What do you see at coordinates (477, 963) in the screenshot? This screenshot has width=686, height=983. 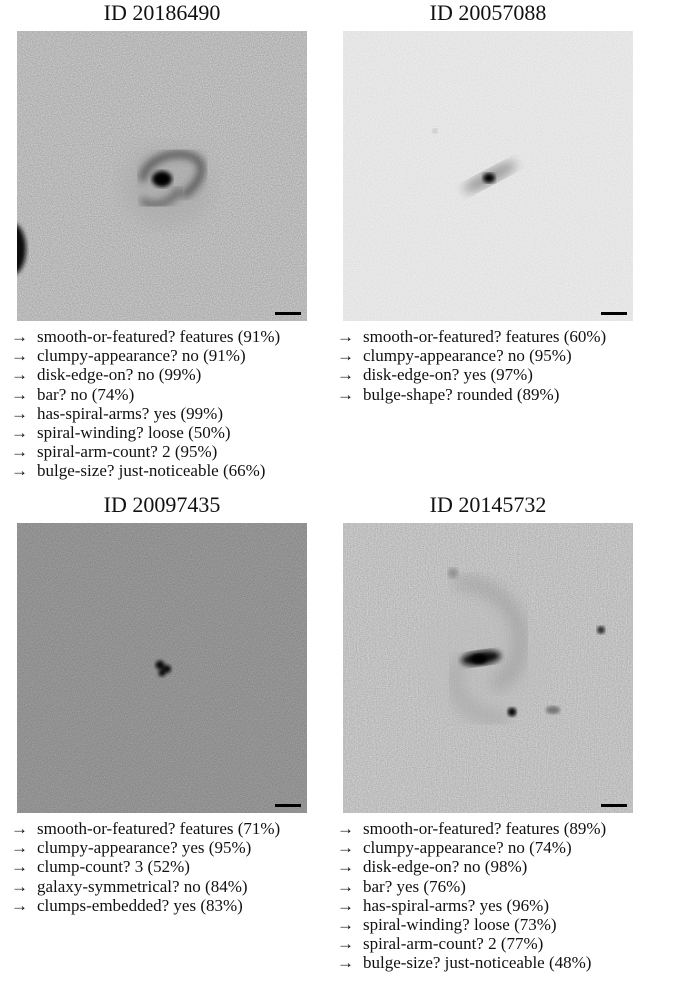 I see `classification-text: bulge-size? just-noticeable (48%)` at bounding box center [477, 963].